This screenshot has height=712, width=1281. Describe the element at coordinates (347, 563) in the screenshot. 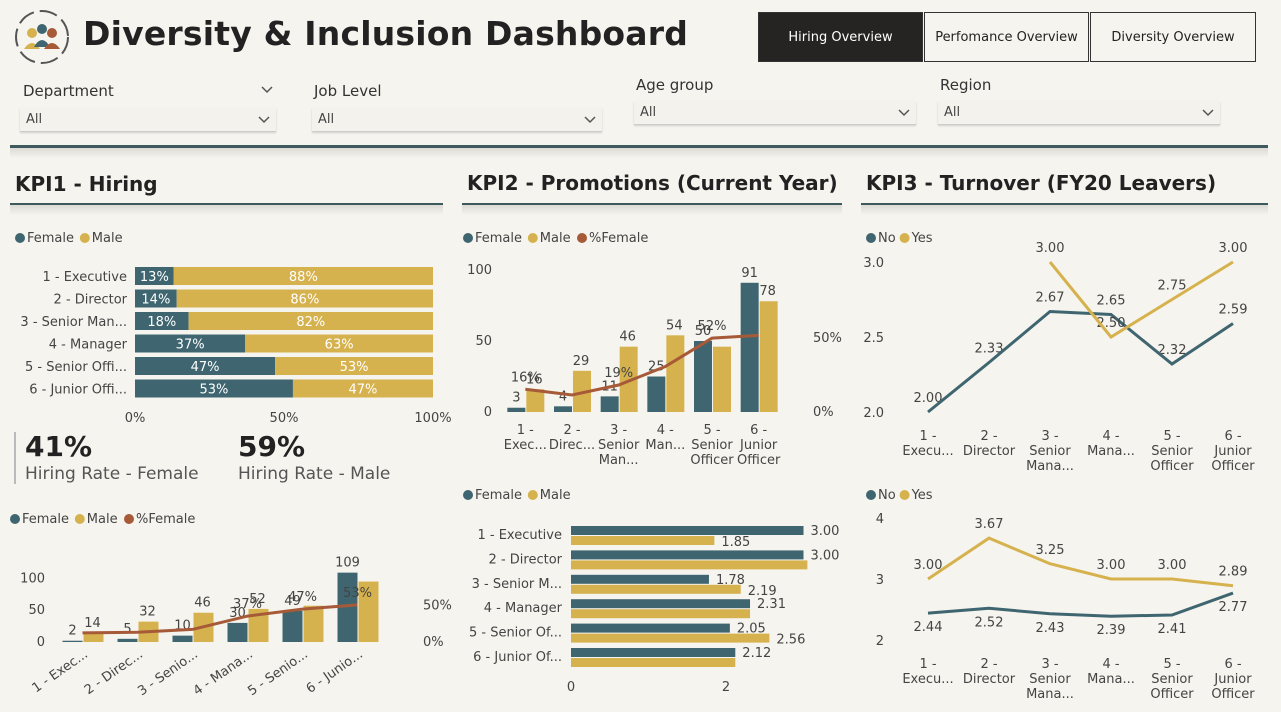

I see `female-data-label: 109` at that location.